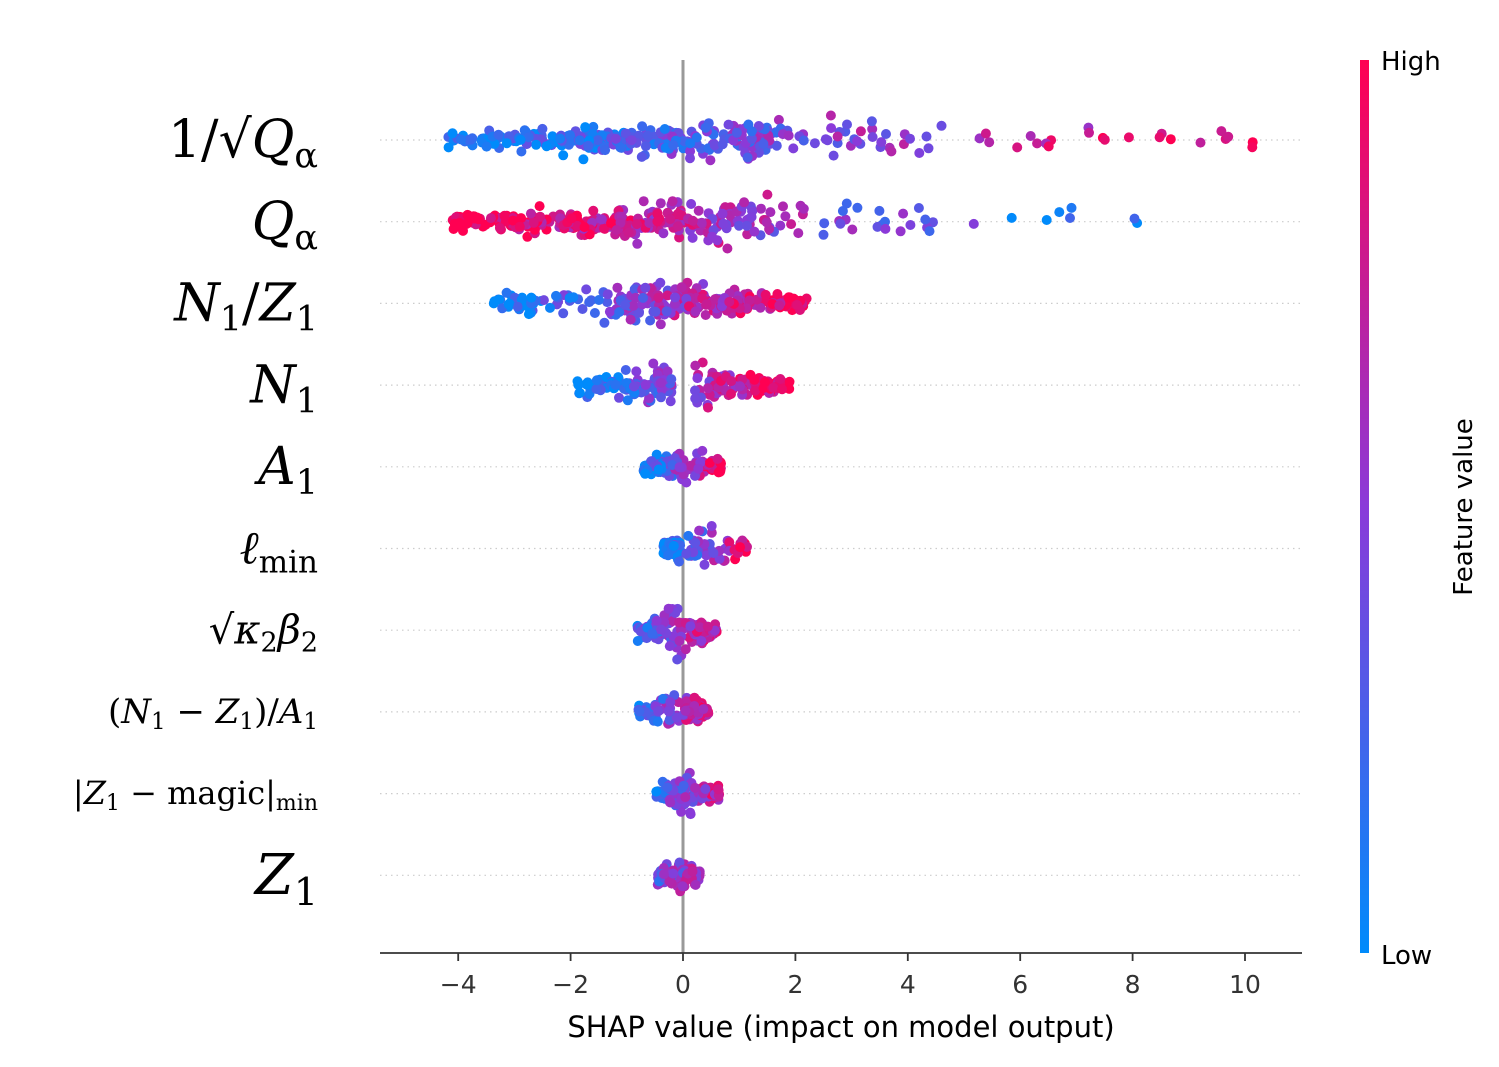 The width and height of the screenshot is (1499, 1067). Describe the element at coordinates (1464, 507) in the screenshot. I see `colorbar-title: Feature value` at that location.